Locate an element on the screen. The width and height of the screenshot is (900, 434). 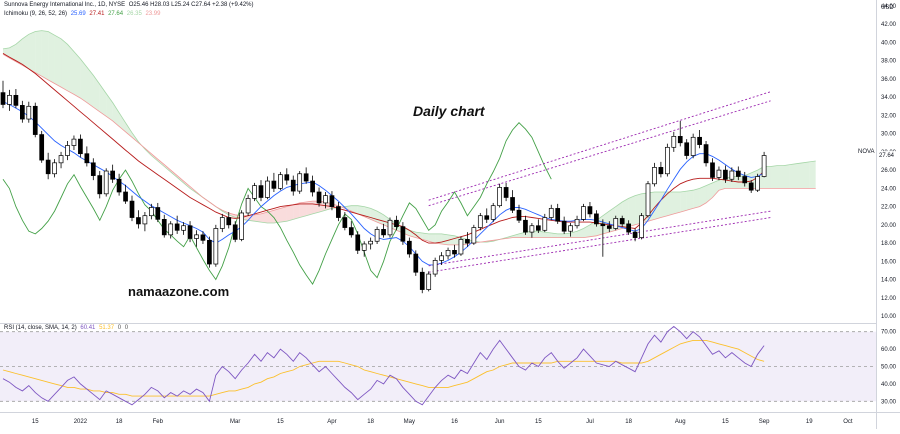
ichimoku-value: 25.69 is located at coordinates (78, 14).